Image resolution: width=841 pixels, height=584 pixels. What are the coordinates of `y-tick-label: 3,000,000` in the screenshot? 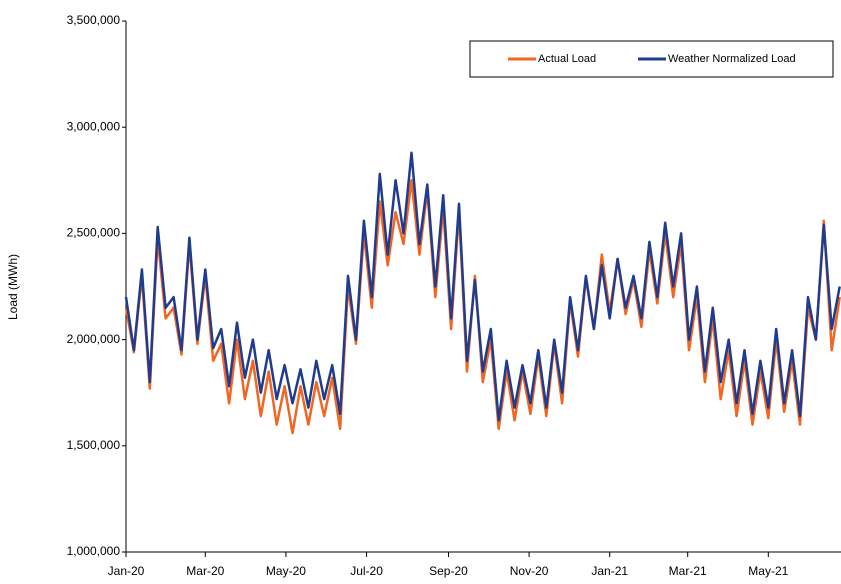 It's located at (94, 126).